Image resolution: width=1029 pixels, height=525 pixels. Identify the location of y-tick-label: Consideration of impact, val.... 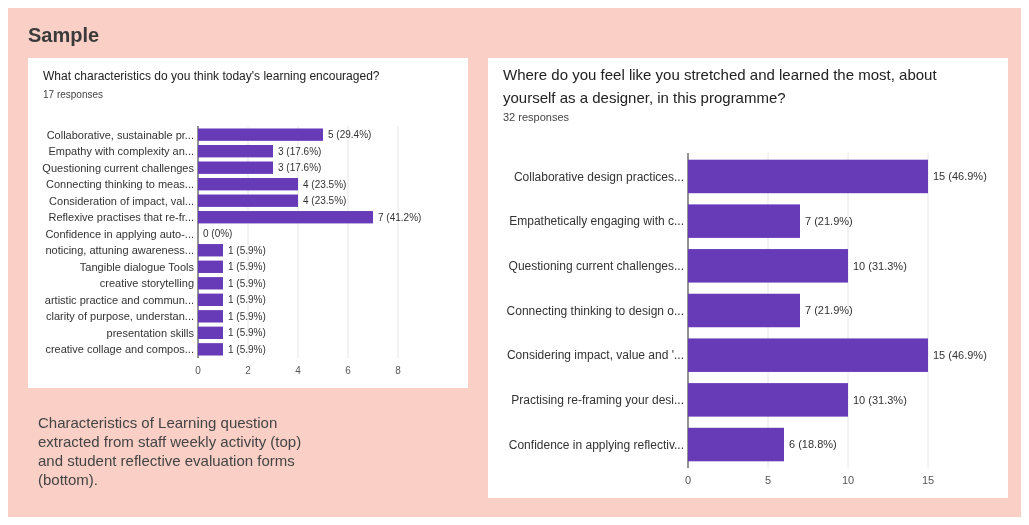
(121, 200).